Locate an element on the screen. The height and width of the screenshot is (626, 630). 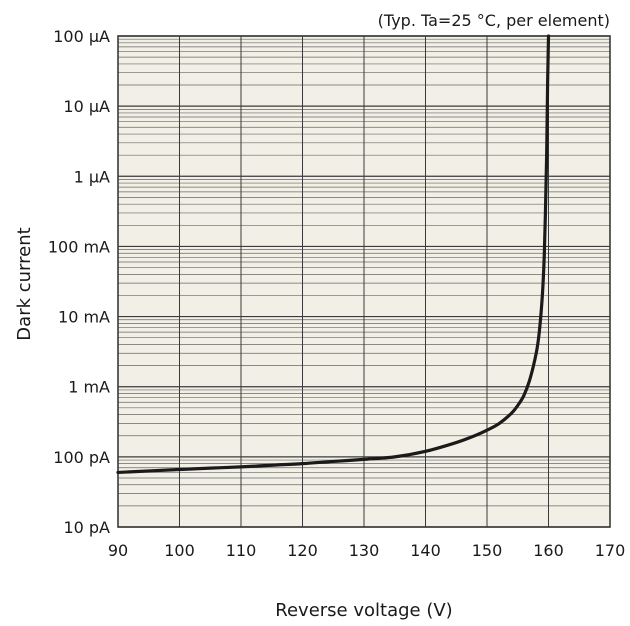
x-axis-label: Reverse voltage (V) is located at coordinates (363, 610).